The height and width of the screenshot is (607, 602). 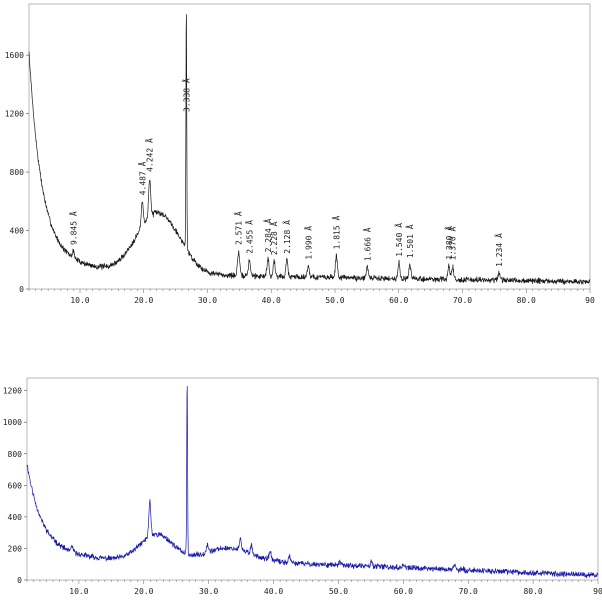 What do you see at coordinates (335, 232) in the screenshot?
I see `peak-label: 1.815 Å` at bounding box center [335, 232].